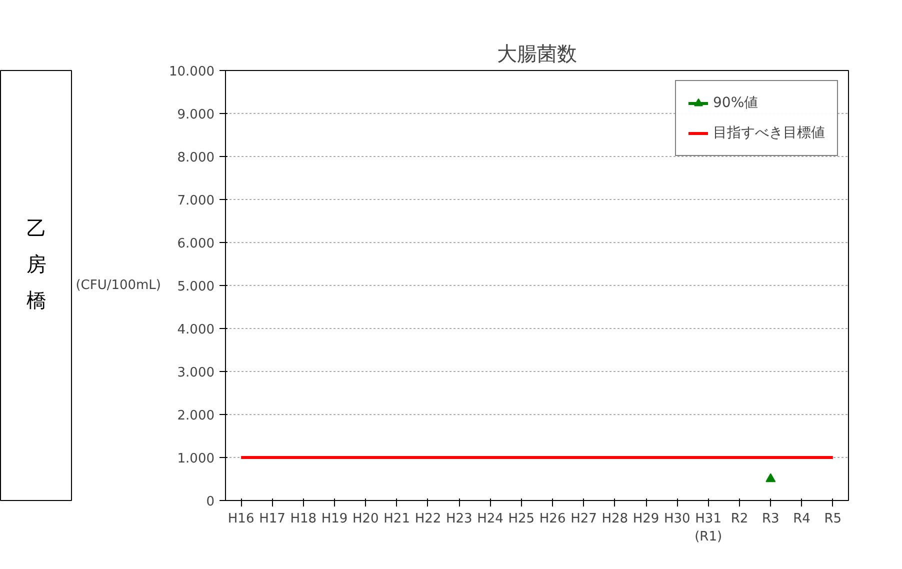 The height and width of the screenshot is (569, 902). I want to click on x-tick-label: H26, so click(552, 519).